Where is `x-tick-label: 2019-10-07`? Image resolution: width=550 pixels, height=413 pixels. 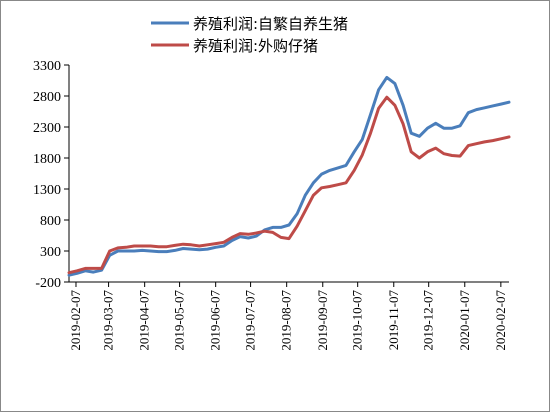
x-tick-label: 2019-10-07 is located at coordinates (357, 320).